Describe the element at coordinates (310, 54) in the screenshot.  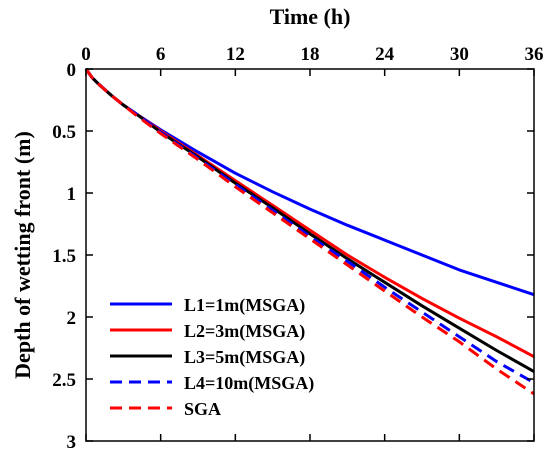
I see `x-tick-label: 18` at that location.